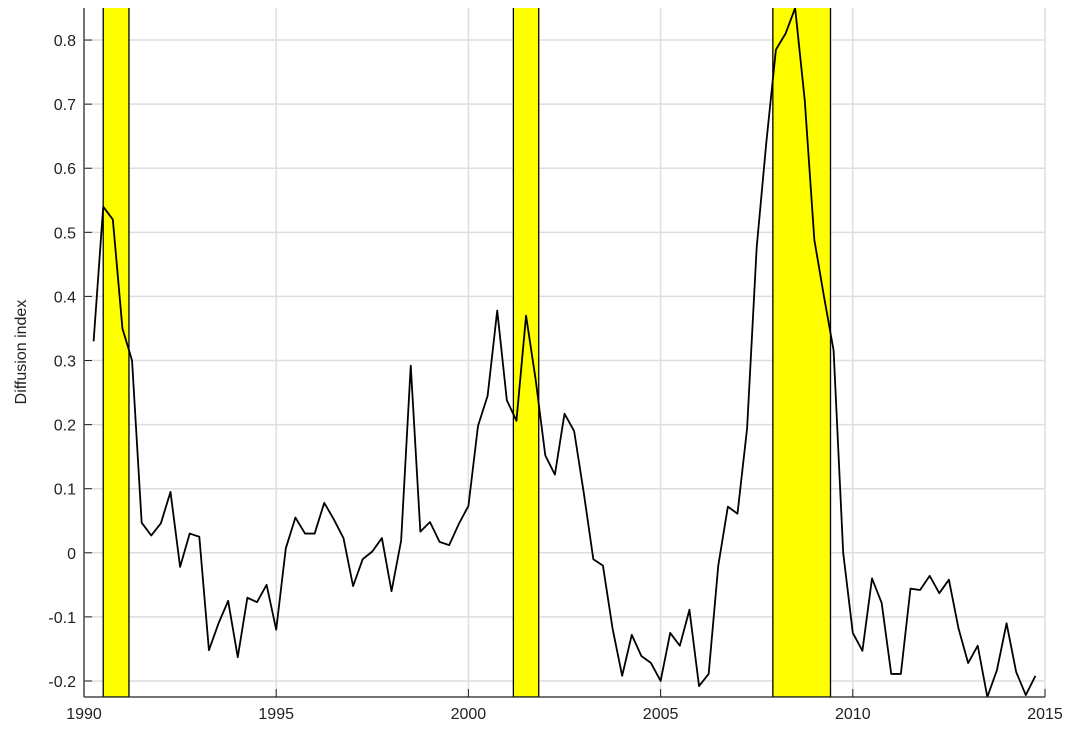 The image size is (1071, 730). What do you see at coordinates (276, 714) in the screenshot?
I see `x-tick-label: 1995` at bounding box center [276, 714].